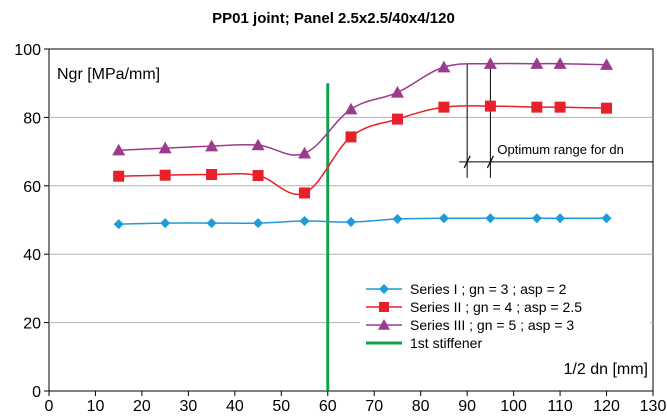  What do you see at coordinates (27, 50) in the screenshot?
I see `y-tick-label-100: 100` at bounding box center [27, 50].